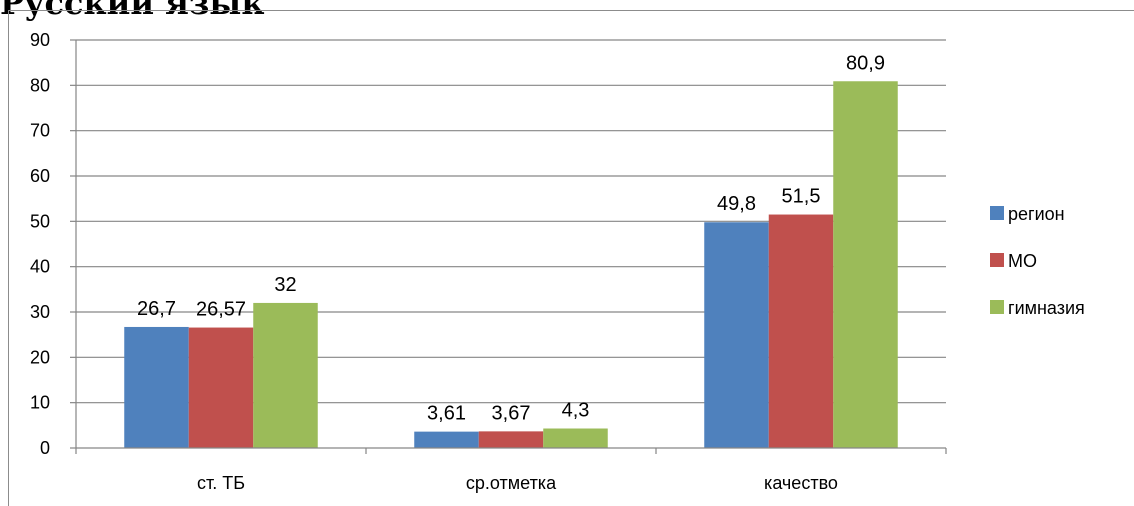  Describe the element at coordinates (40, 403) in the screenshot. I see `y-tick-label: 10` at that location.